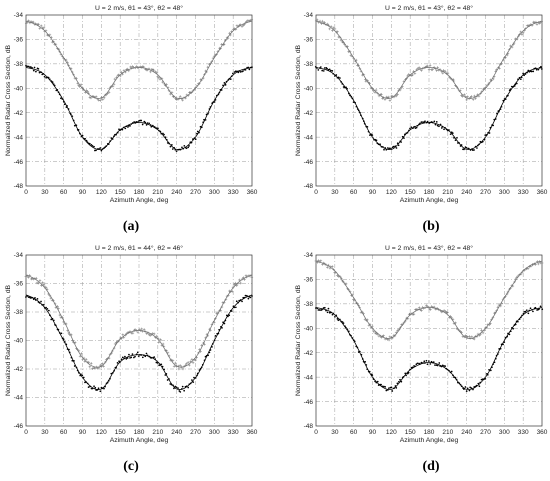 The width and height of the screenshot is (550, 481). I want to click on series-line, so click(139, 59).